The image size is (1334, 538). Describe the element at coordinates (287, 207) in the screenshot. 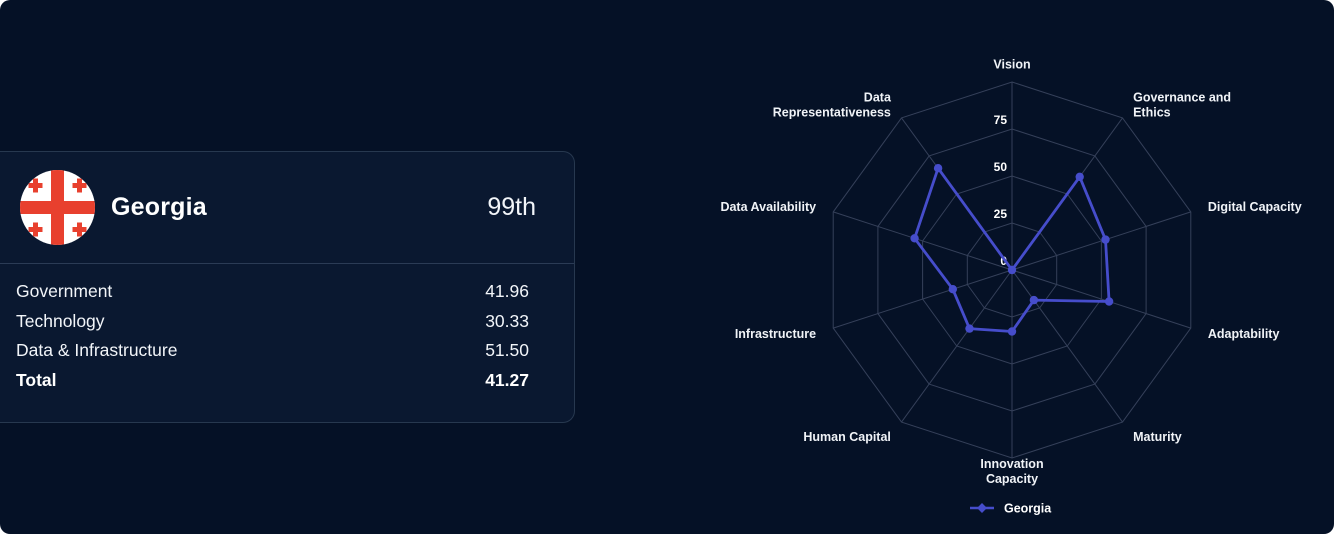

I see `country-card-header: Georgia 99th` at that location.